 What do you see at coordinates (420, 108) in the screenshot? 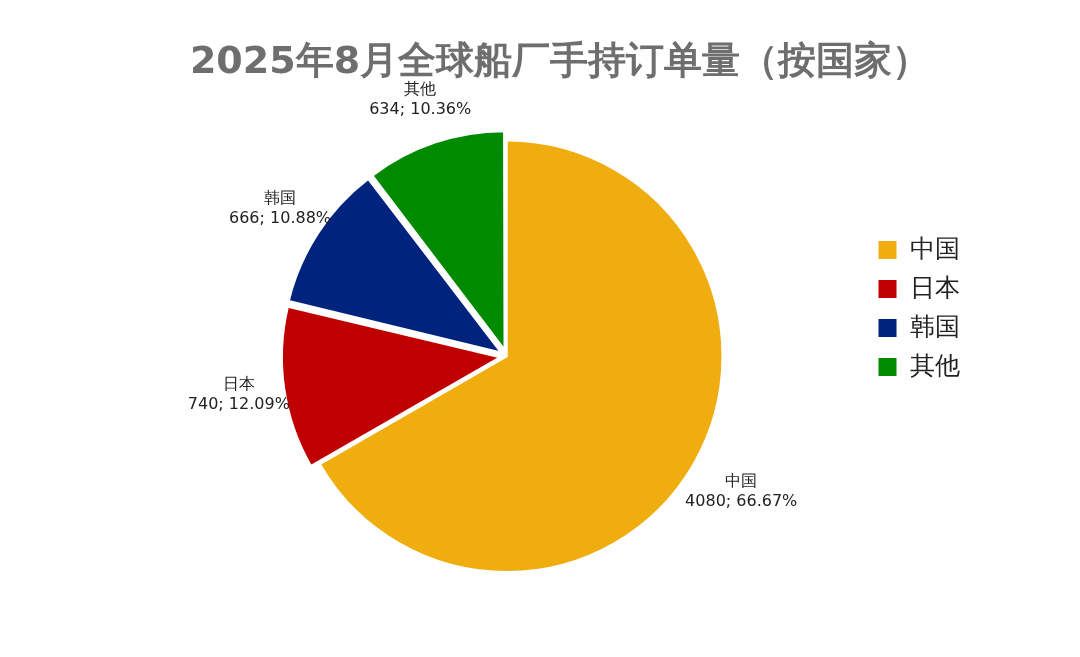
I see `data-label: 634; 10.36%` at bounding box center [420, 108].